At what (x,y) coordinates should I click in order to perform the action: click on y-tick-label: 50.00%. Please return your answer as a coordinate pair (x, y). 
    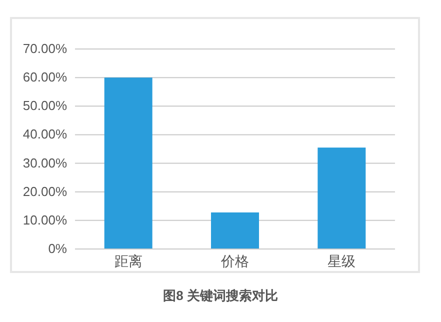
    Looking at the image, I should click on (45, 106).